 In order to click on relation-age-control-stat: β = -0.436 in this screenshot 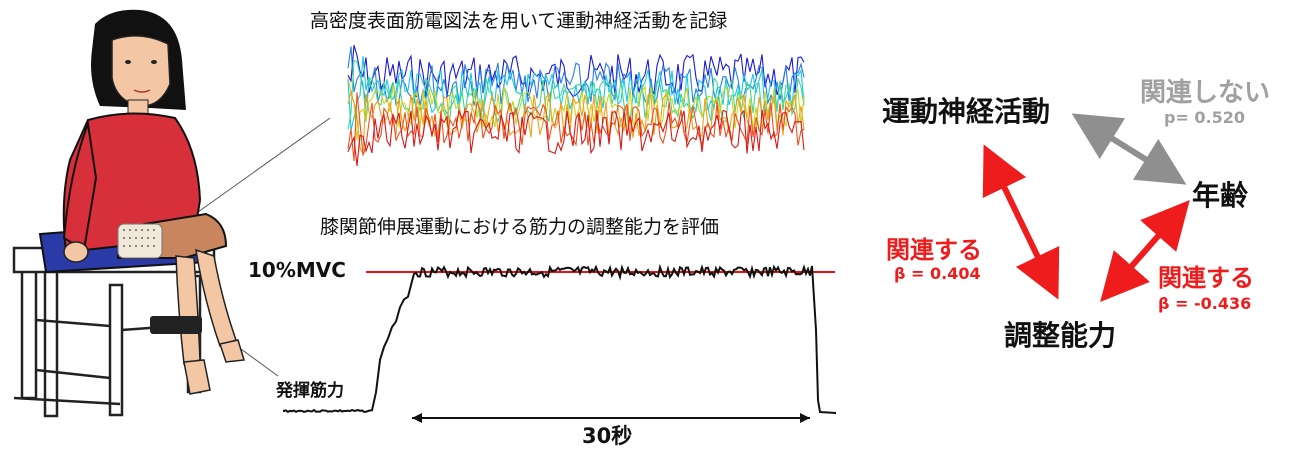, I will do `click(1205, 303)`.